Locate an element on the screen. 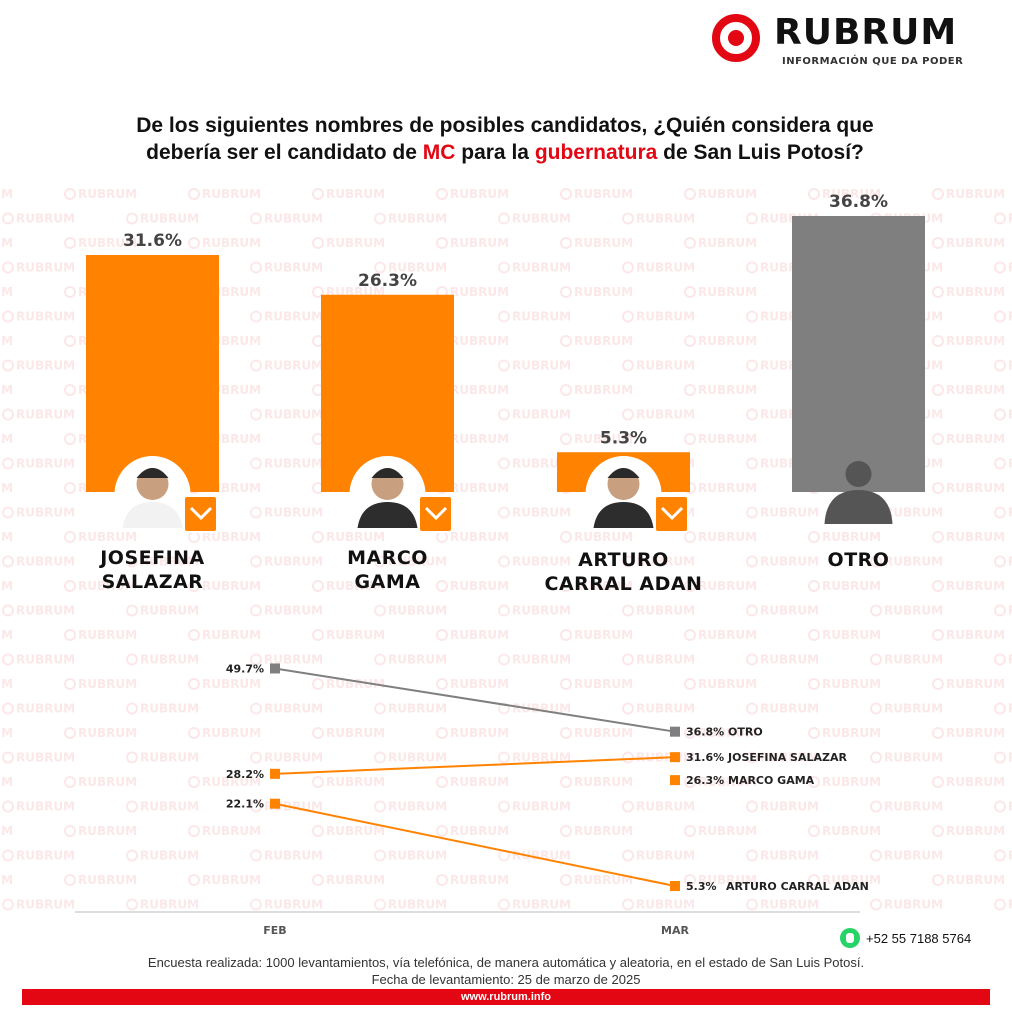 This screenshot has height=1014, width=1012. bar-josefina-salazar is located at coordinates (152, 373).